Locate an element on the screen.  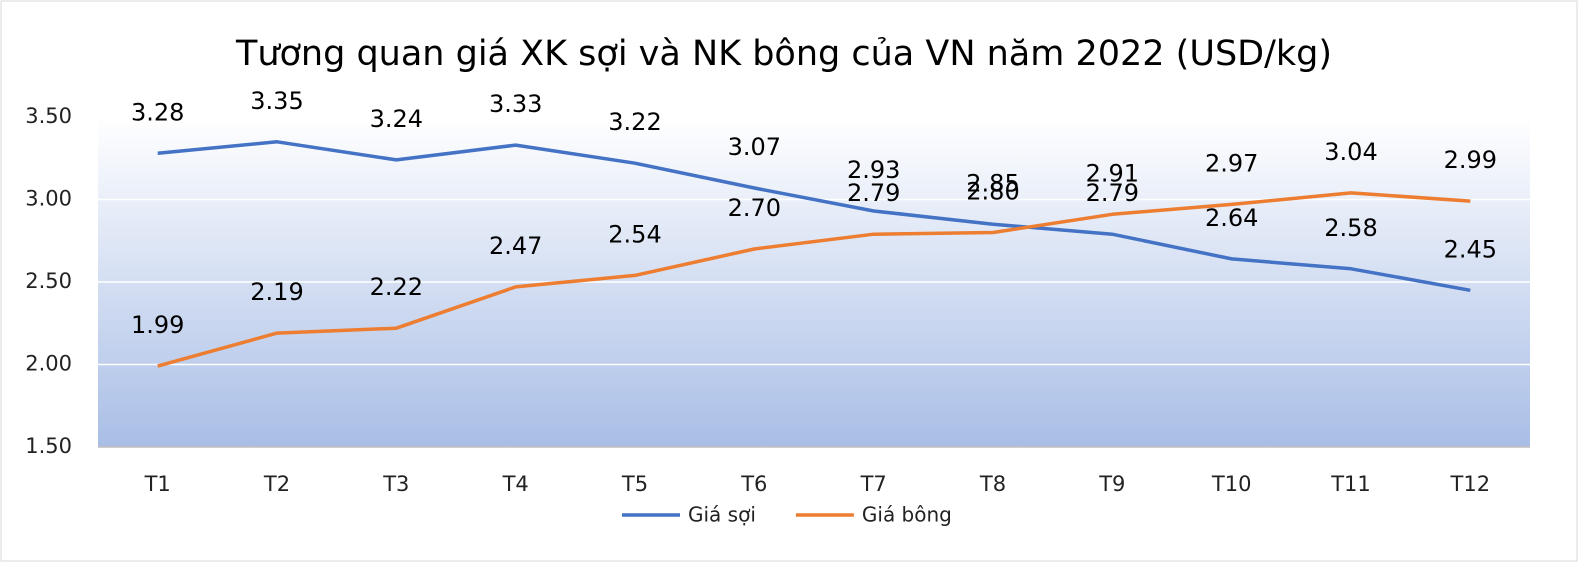
data-label: 2.93 is located at coordinates (873, 170).